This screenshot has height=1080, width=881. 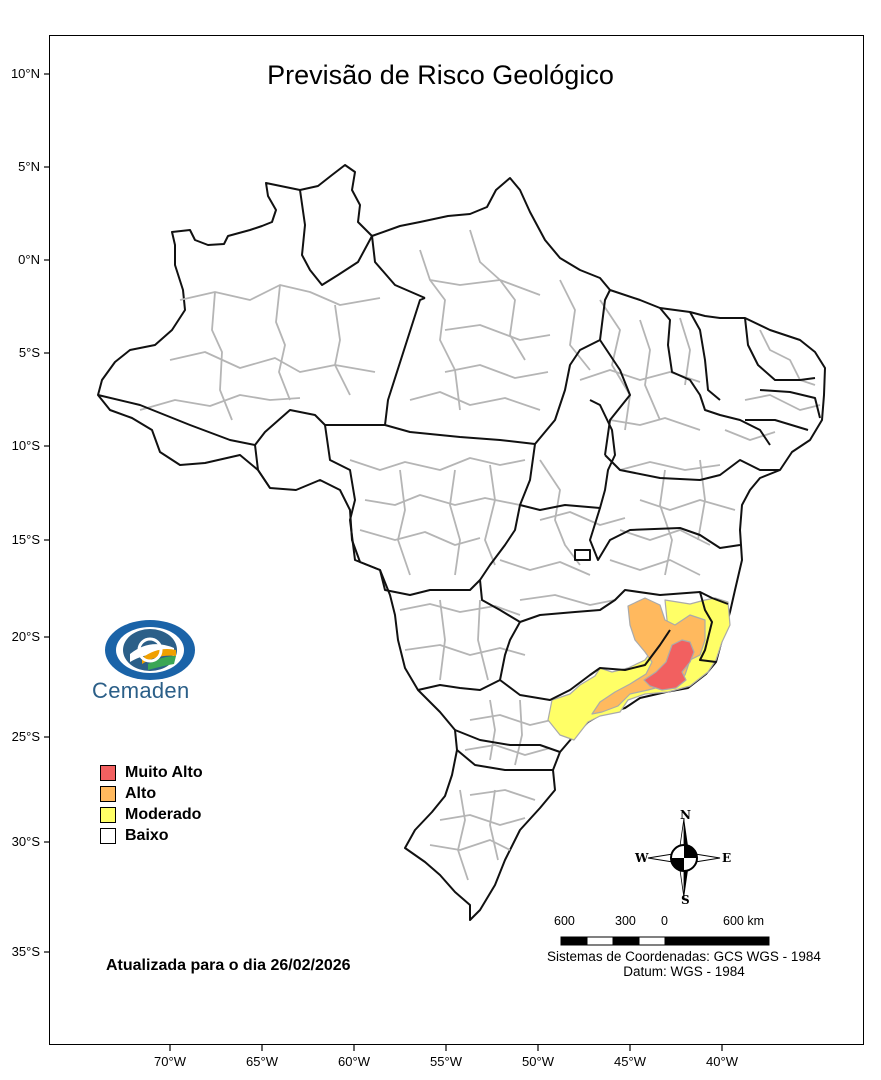 What do you see at coordinates (440, 75) in the screenshot?
I see `map-title: Previsão de Risco Geológico` at bounding box center [440, 75].